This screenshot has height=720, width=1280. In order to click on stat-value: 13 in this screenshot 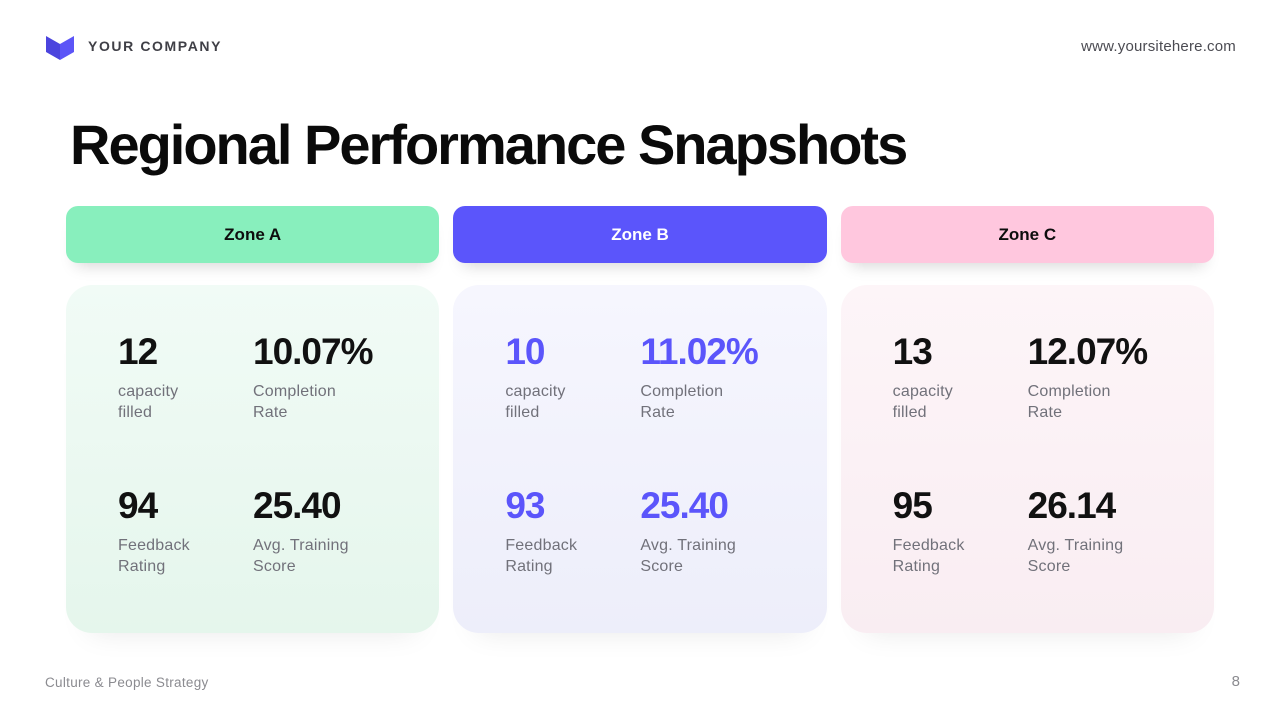, I will do `click(912, 351)`.